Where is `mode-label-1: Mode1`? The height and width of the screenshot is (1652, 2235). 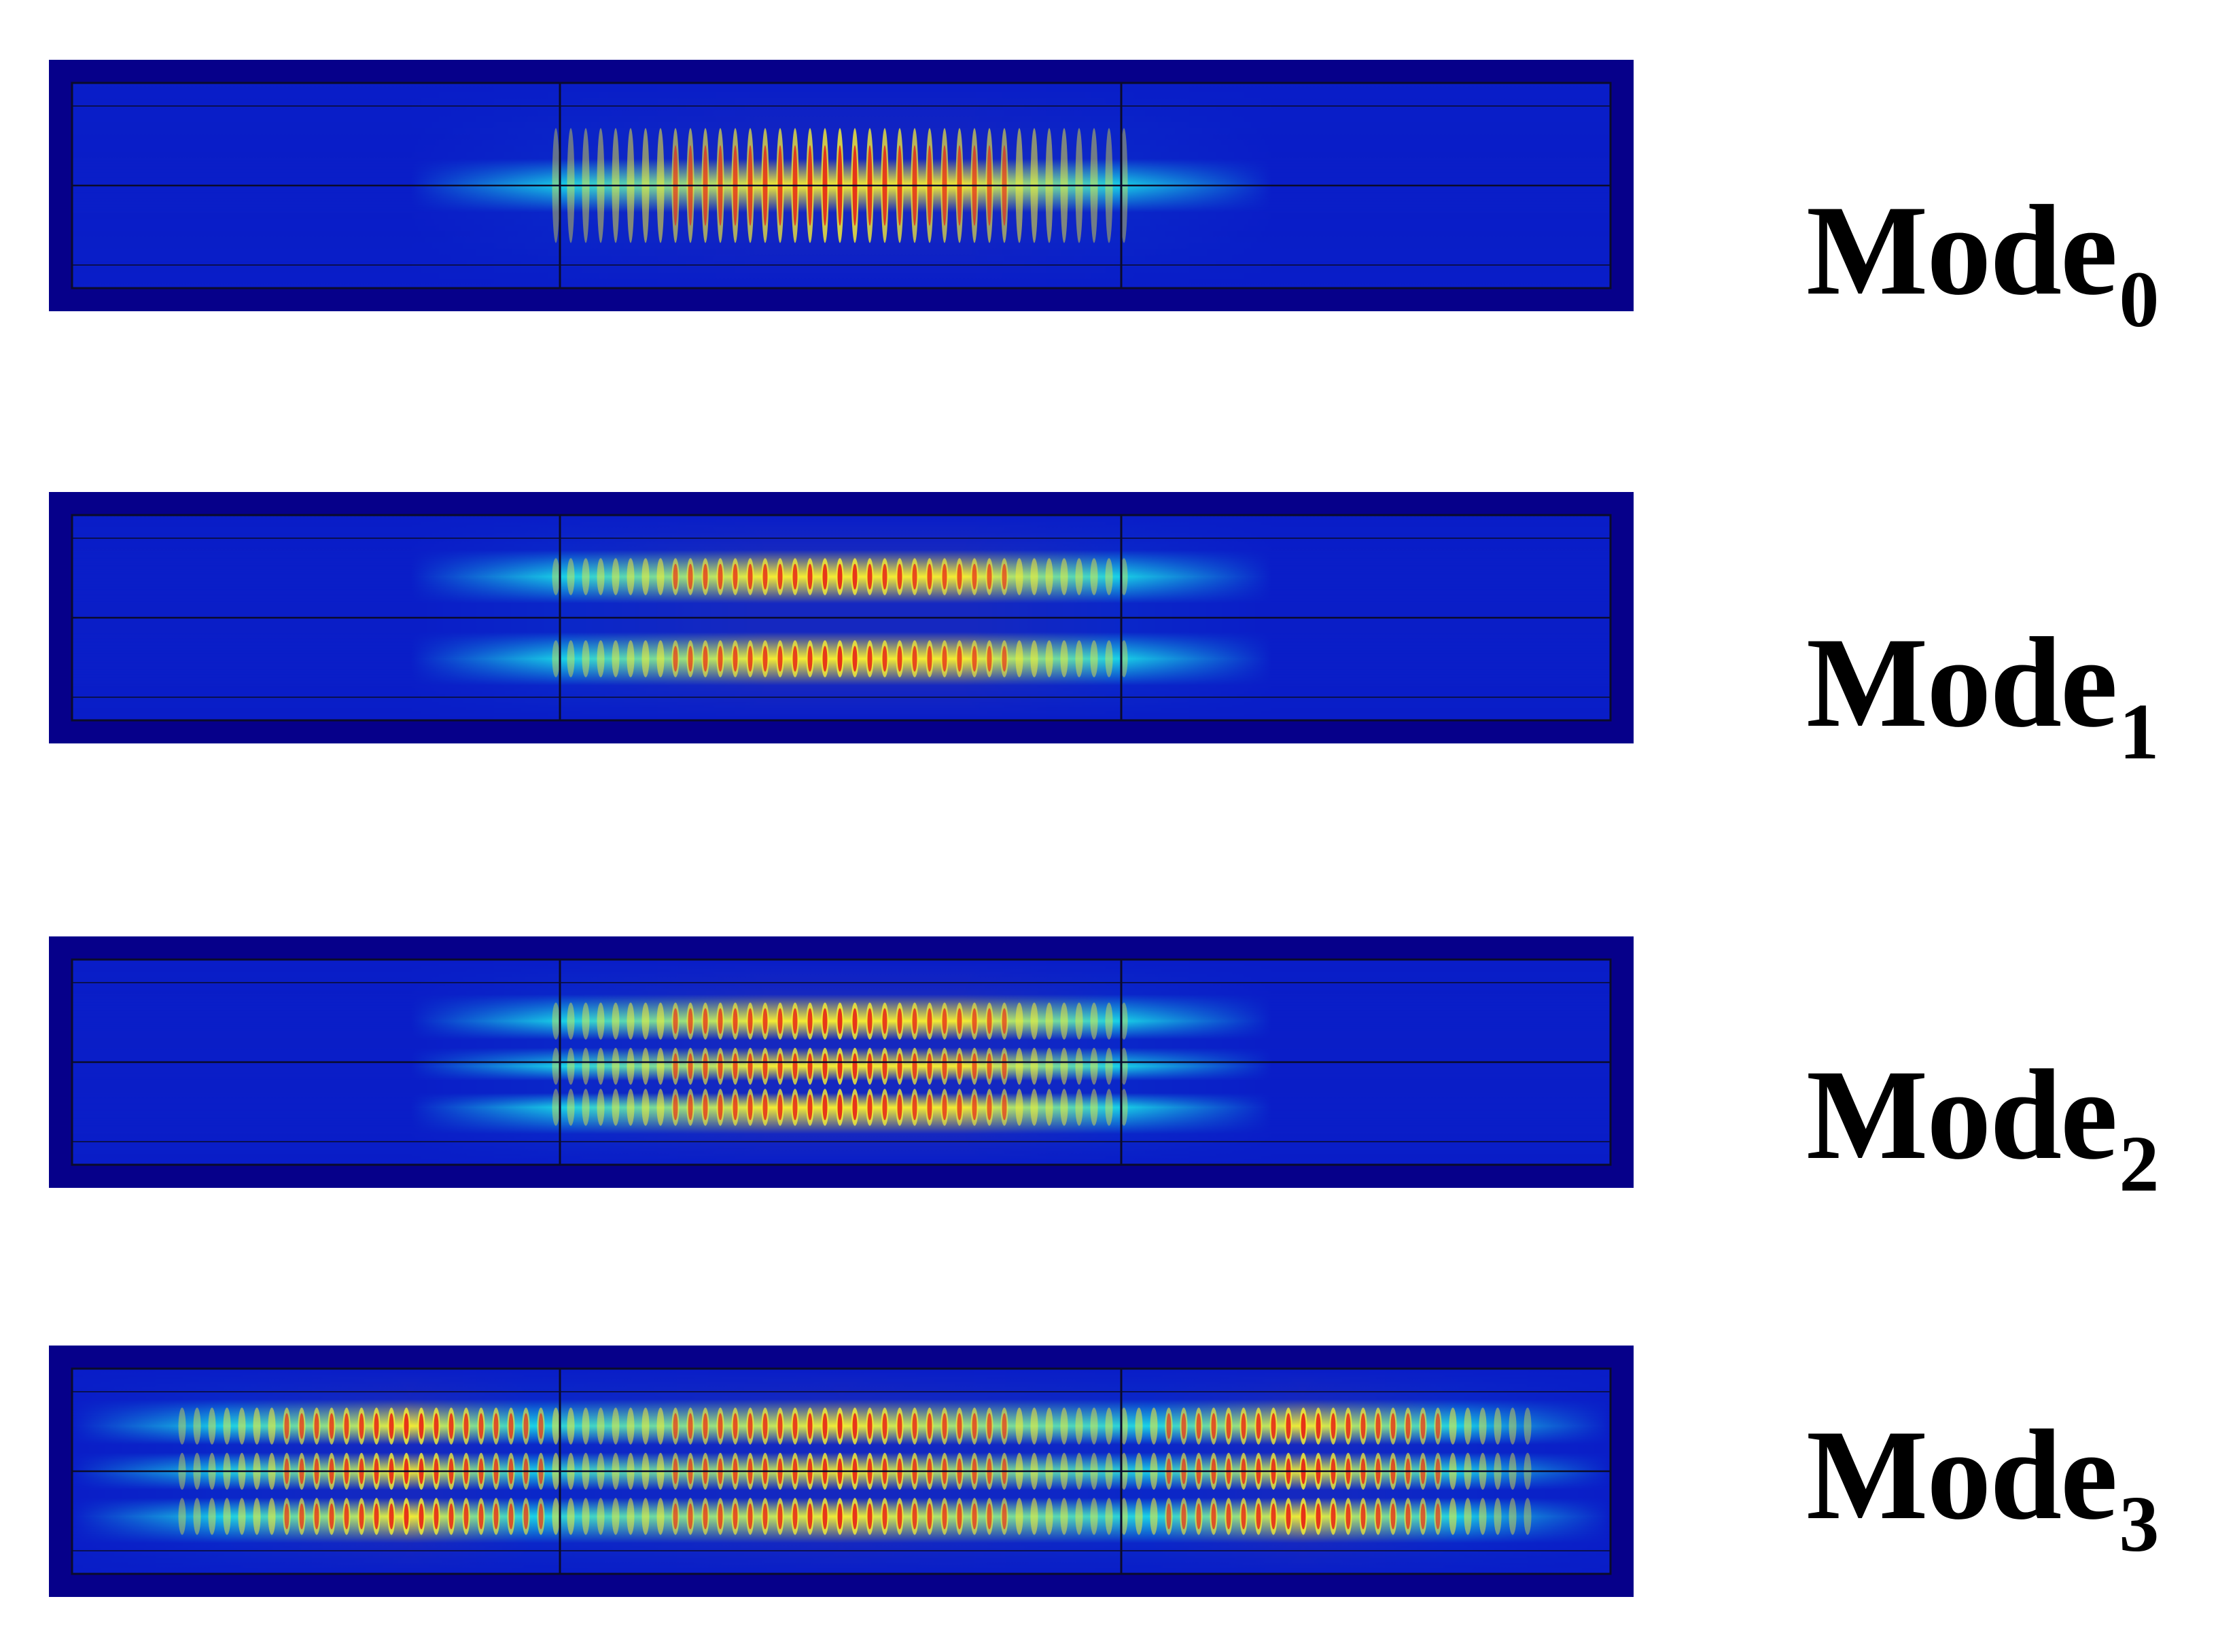
mode-label-1: Mode1 is located at coordinates (1982, 695).